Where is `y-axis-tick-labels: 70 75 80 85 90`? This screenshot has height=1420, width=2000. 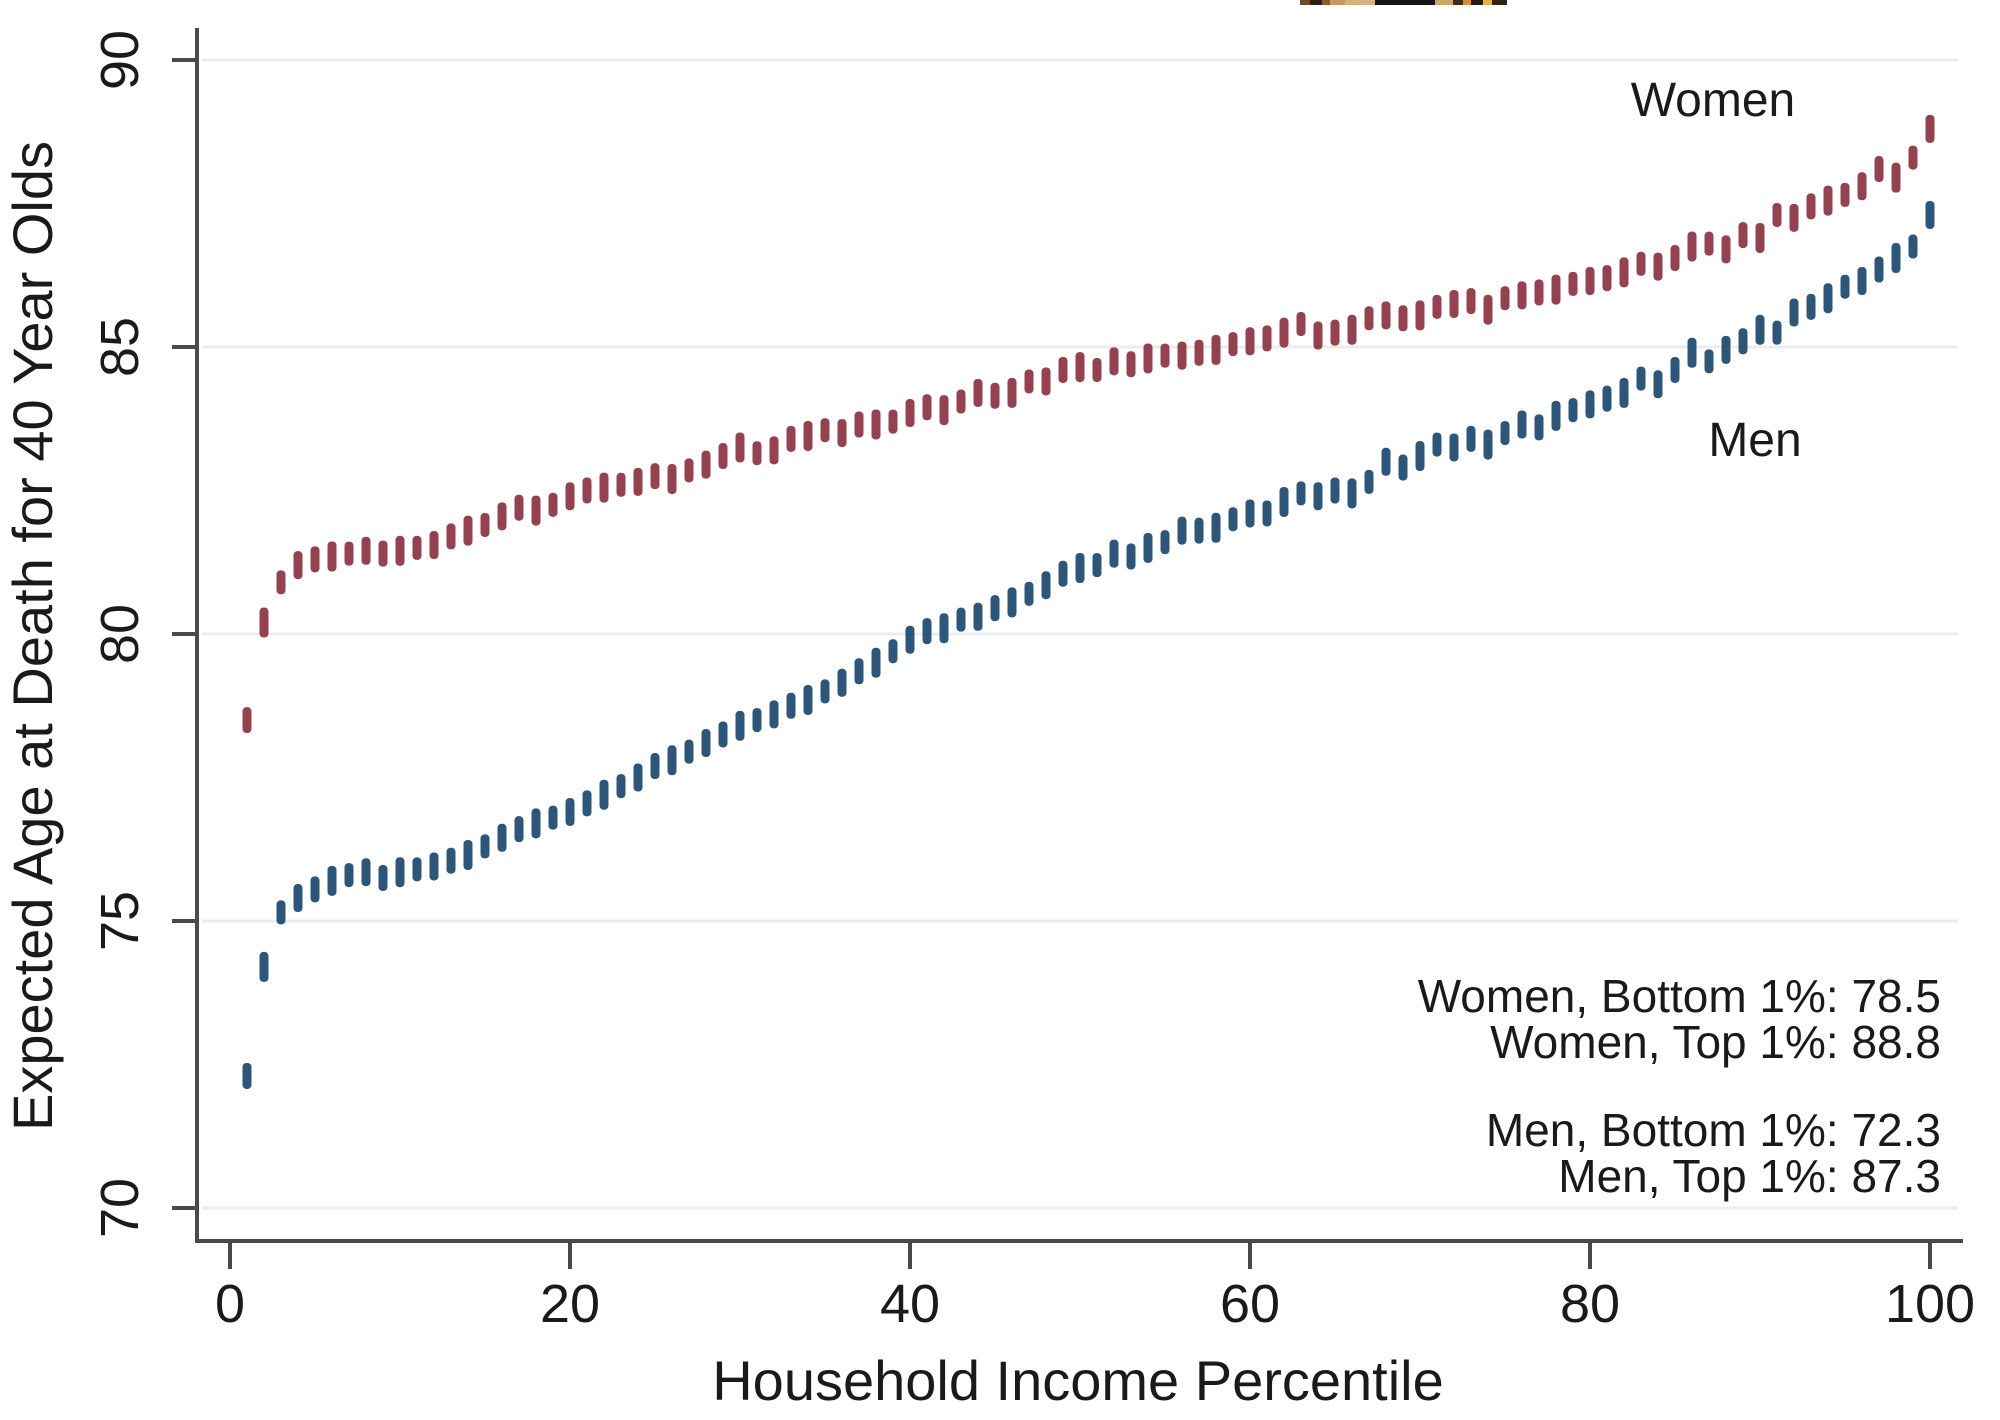 y-axis-tick-labels: 70 75 80 85 90 is located at coordinates (120, 634).